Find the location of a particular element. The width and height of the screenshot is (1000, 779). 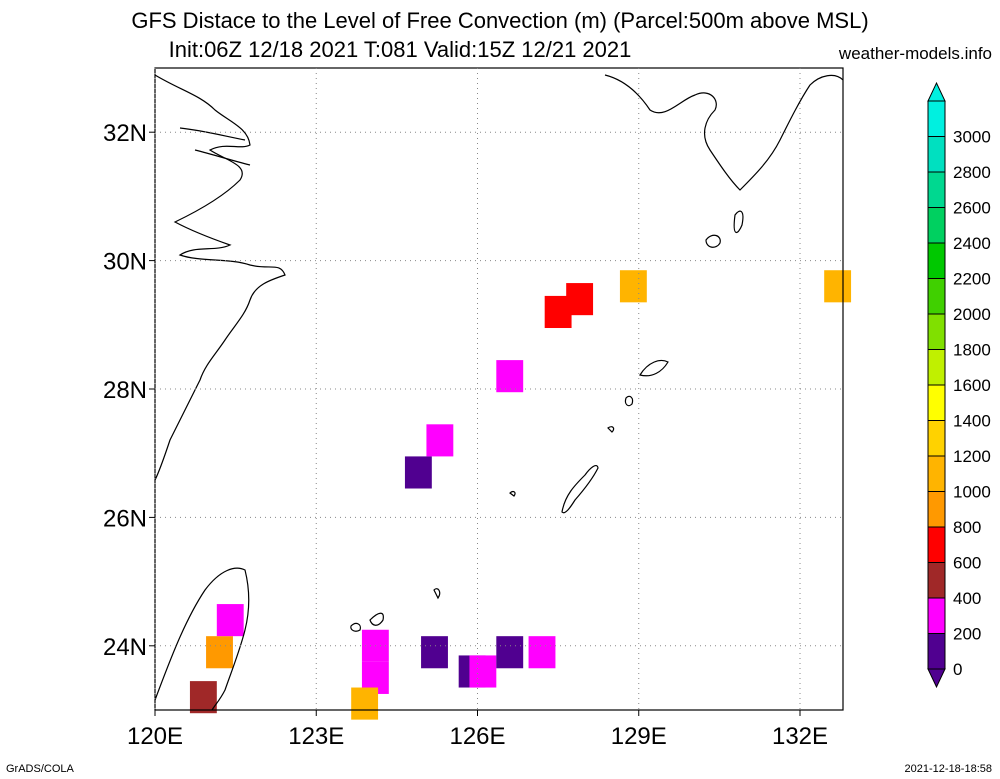

lat-tick-label: 28N is located at coordinates (125, 390).